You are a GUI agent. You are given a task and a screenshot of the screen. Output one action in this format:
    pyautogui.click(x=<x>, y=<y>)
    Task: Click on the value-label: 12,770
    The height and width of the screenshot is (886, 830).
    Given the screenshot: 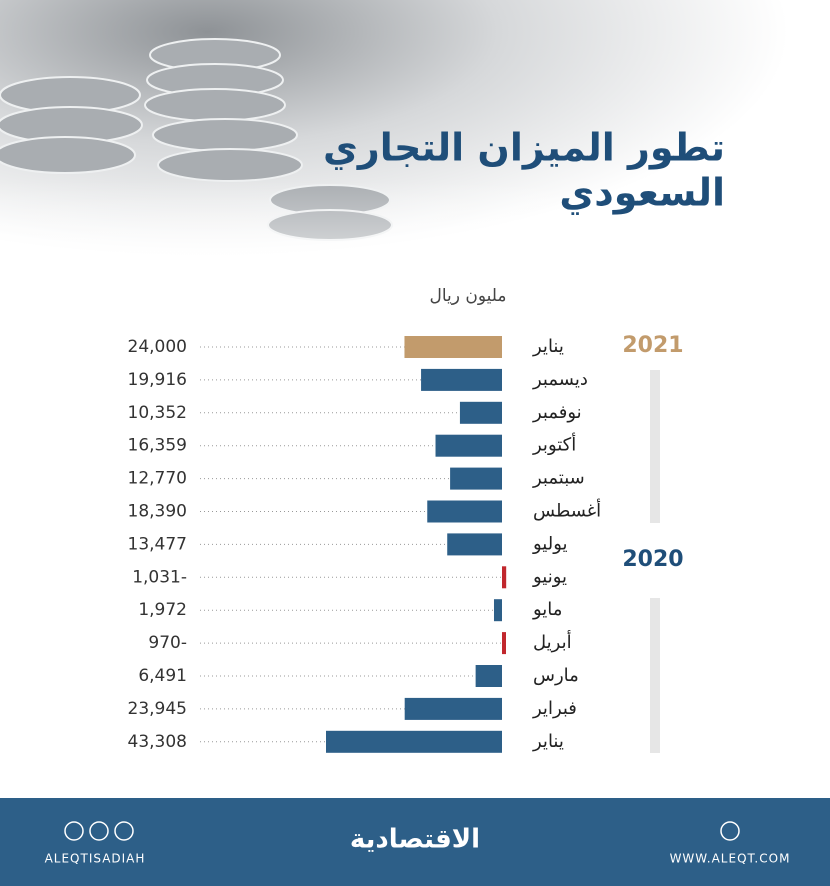 What is the action you would take?
    pyautogui.click(x=157, y=479)
    